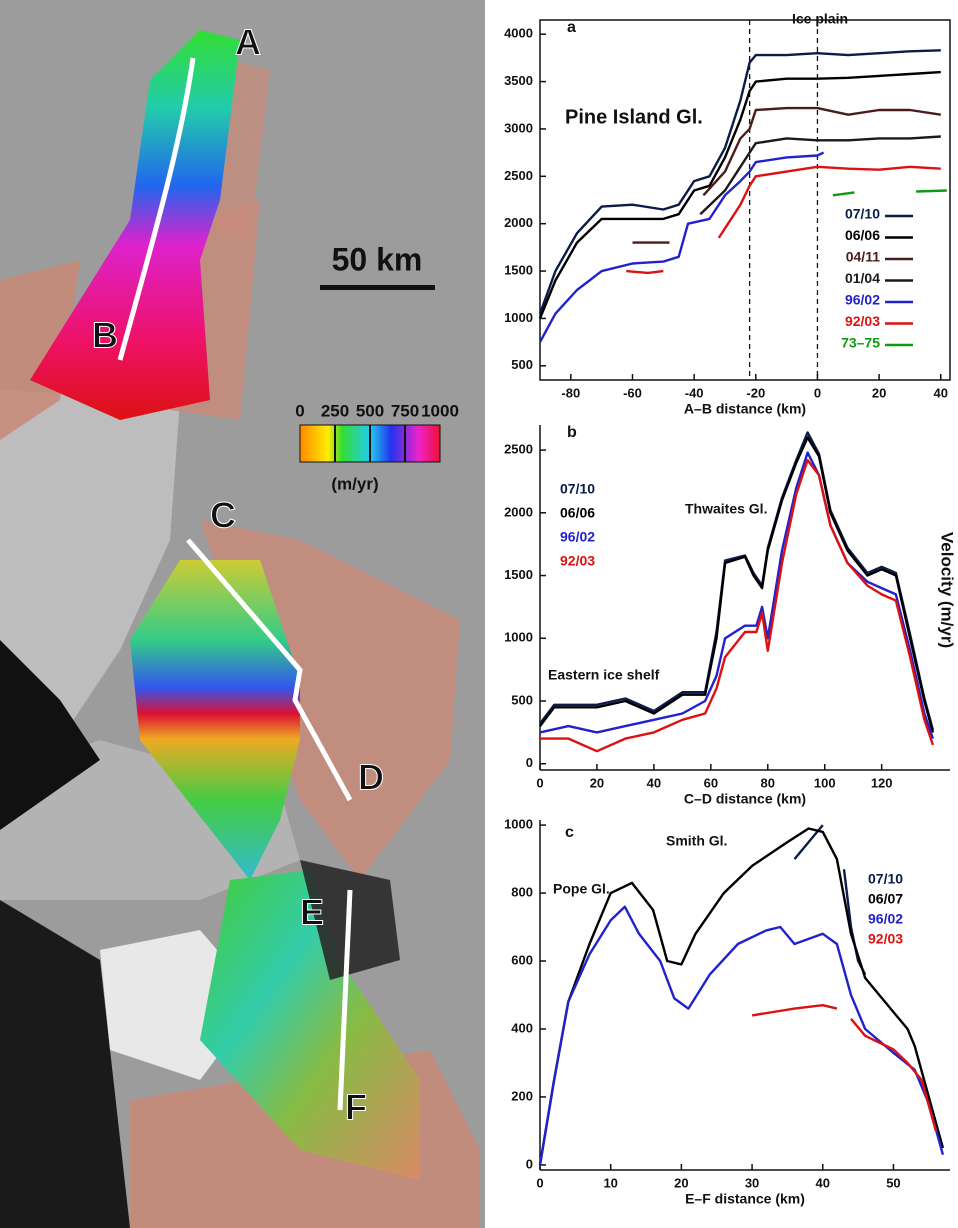 Image resolution: width=958 pixels, height=1228 pixels. What do you see at coordinates (90, 585) in the screenshot?
I see `ice-shelf` at bounding box center [90, 585].